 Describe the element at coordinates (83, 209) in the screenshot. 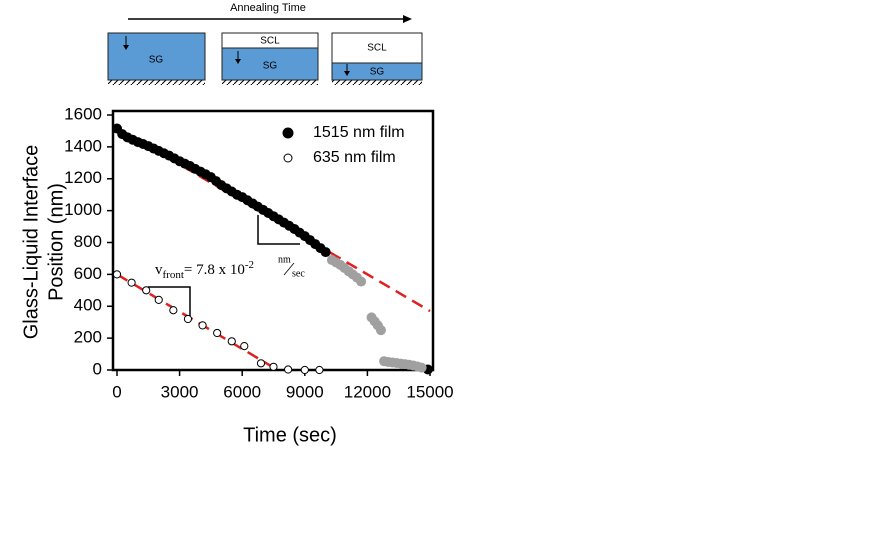

I see `y-tick-label: 1000` at that location.